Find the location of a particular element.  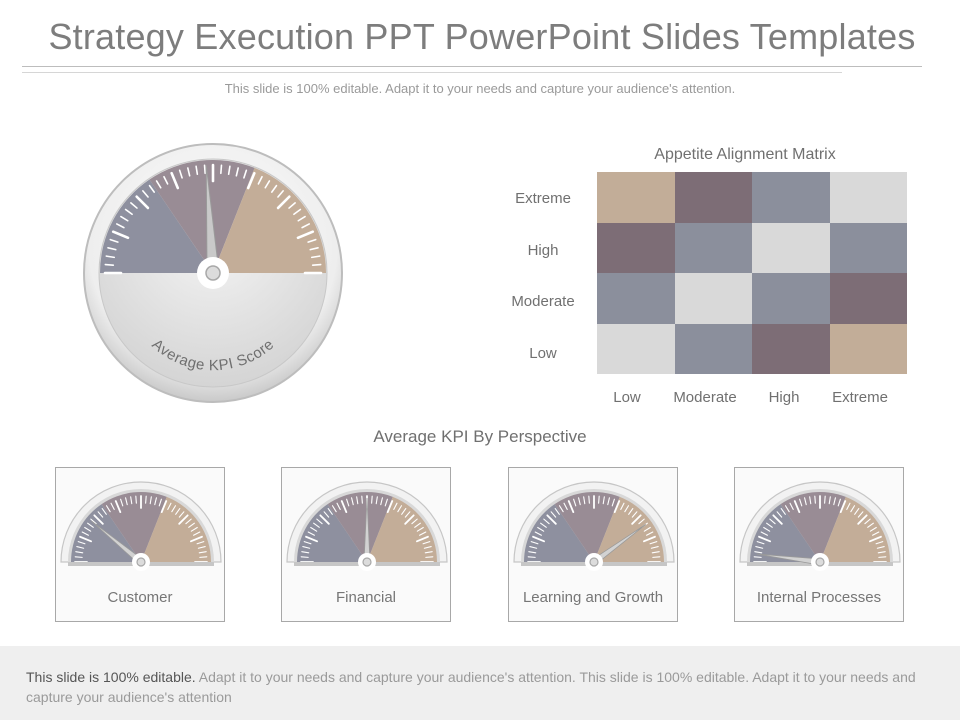

matrix-cell-r4-c3 is located at coordinates (791, 348).